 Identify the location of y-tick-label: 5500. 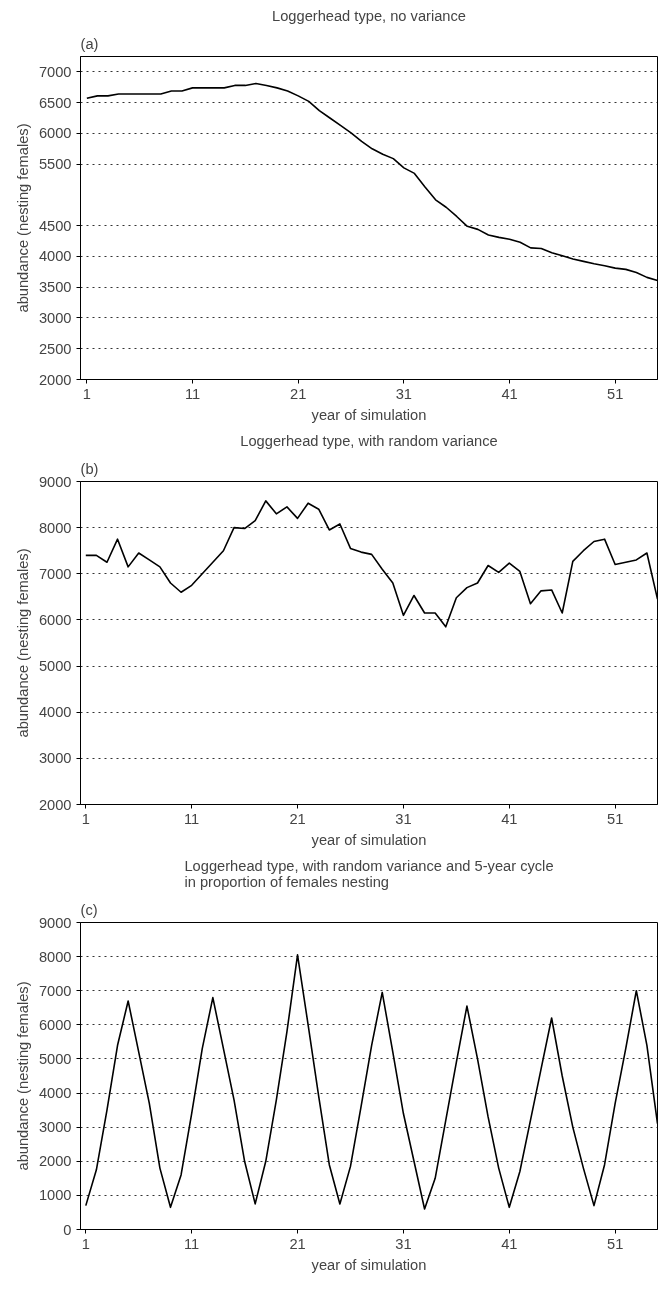
(55, 164).